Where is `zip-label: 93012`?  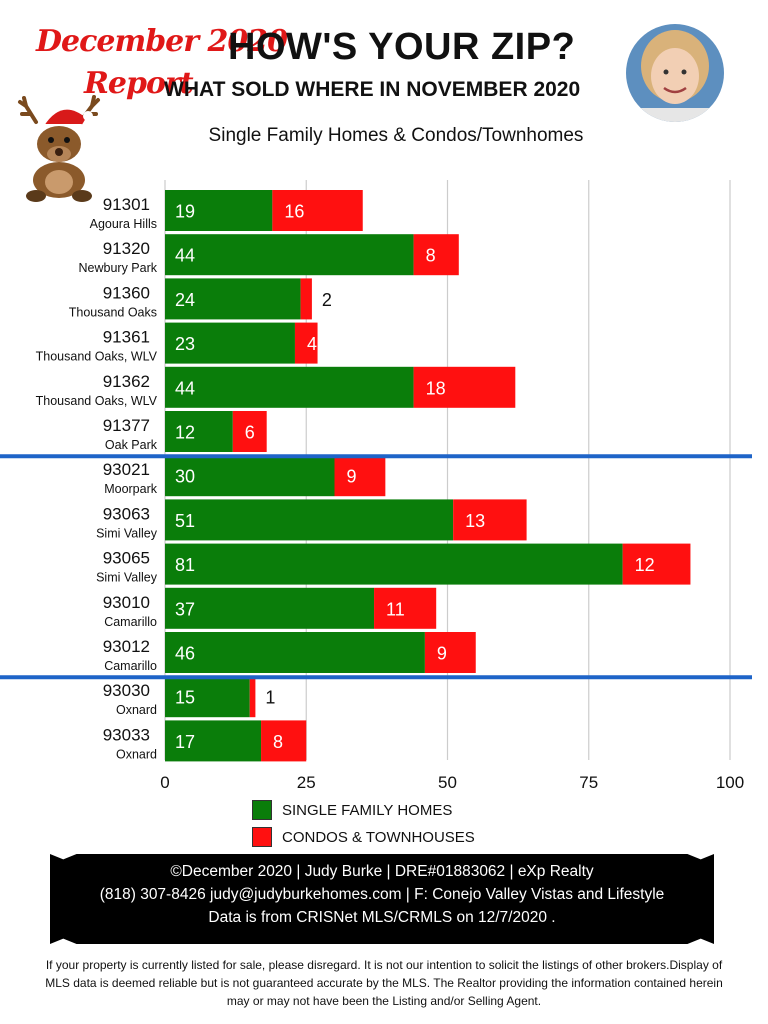 zip-label: 93012 is located at coordinates (126, 646).